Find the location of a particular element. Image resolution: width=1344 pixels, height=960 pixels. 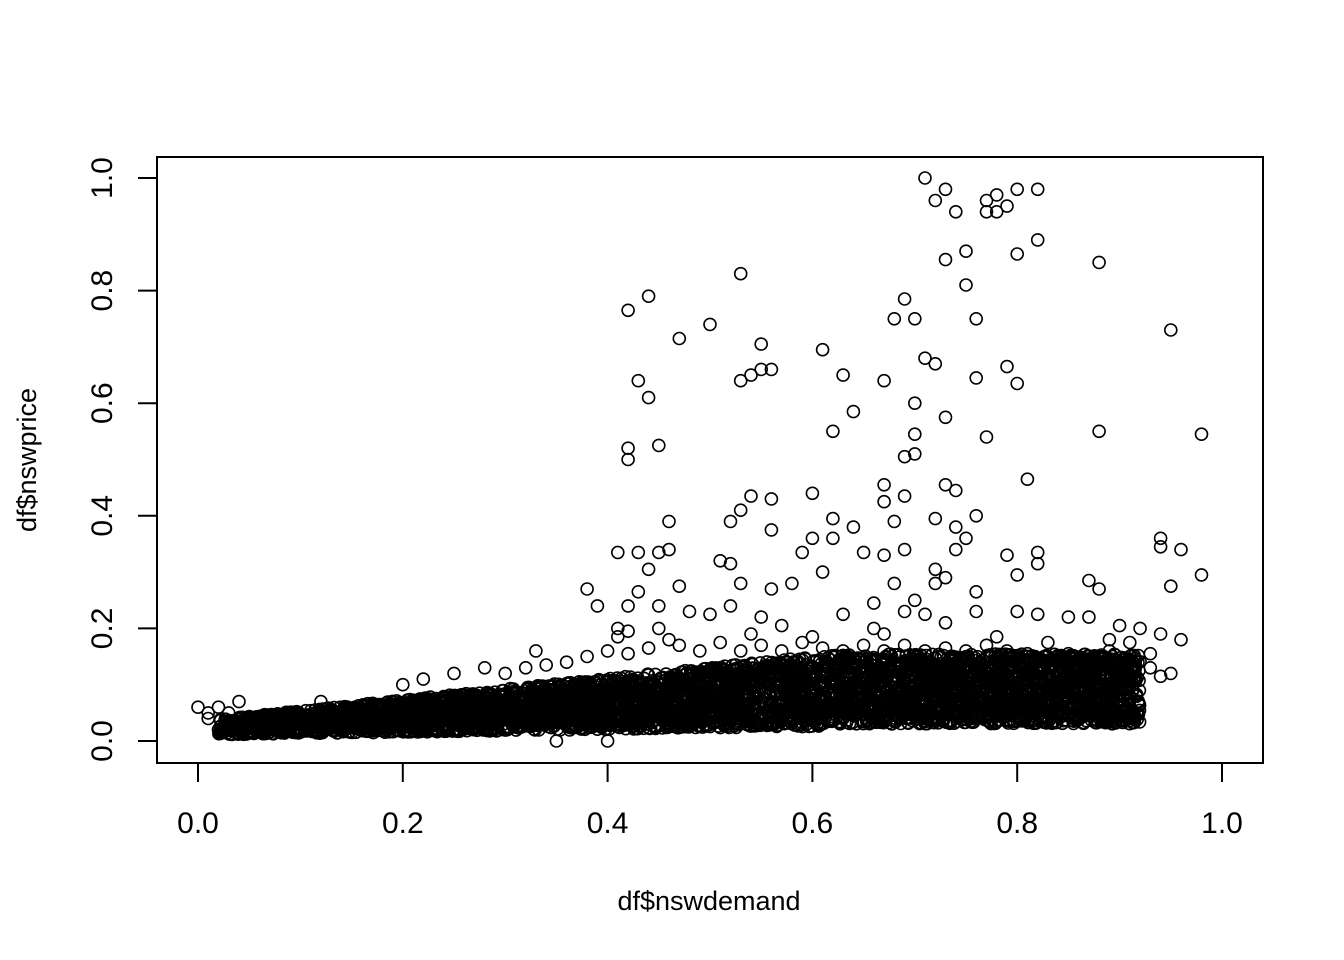

x-axis-ticks: 0.0 0.2 0.4 0.6 0.8 1.0 is located at coordinates (710, 801).